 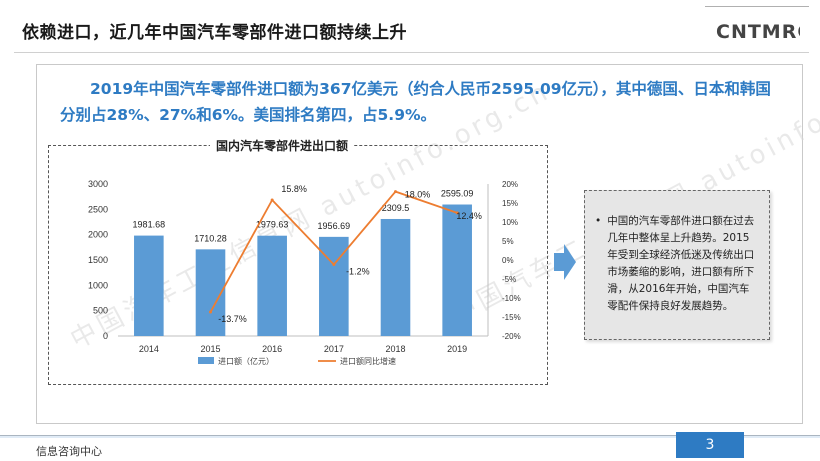 I want to click on bar-data-label: 1981.68, so click(x=149, y=225).